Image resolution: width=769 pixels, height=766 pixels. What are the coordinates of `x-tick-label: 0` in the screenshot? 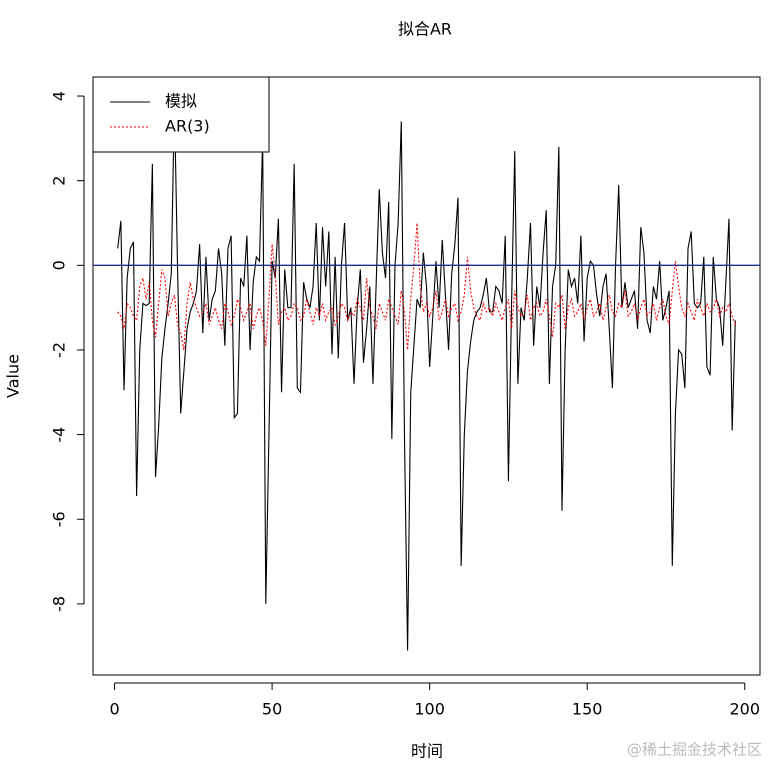 It's located at (114, 709).